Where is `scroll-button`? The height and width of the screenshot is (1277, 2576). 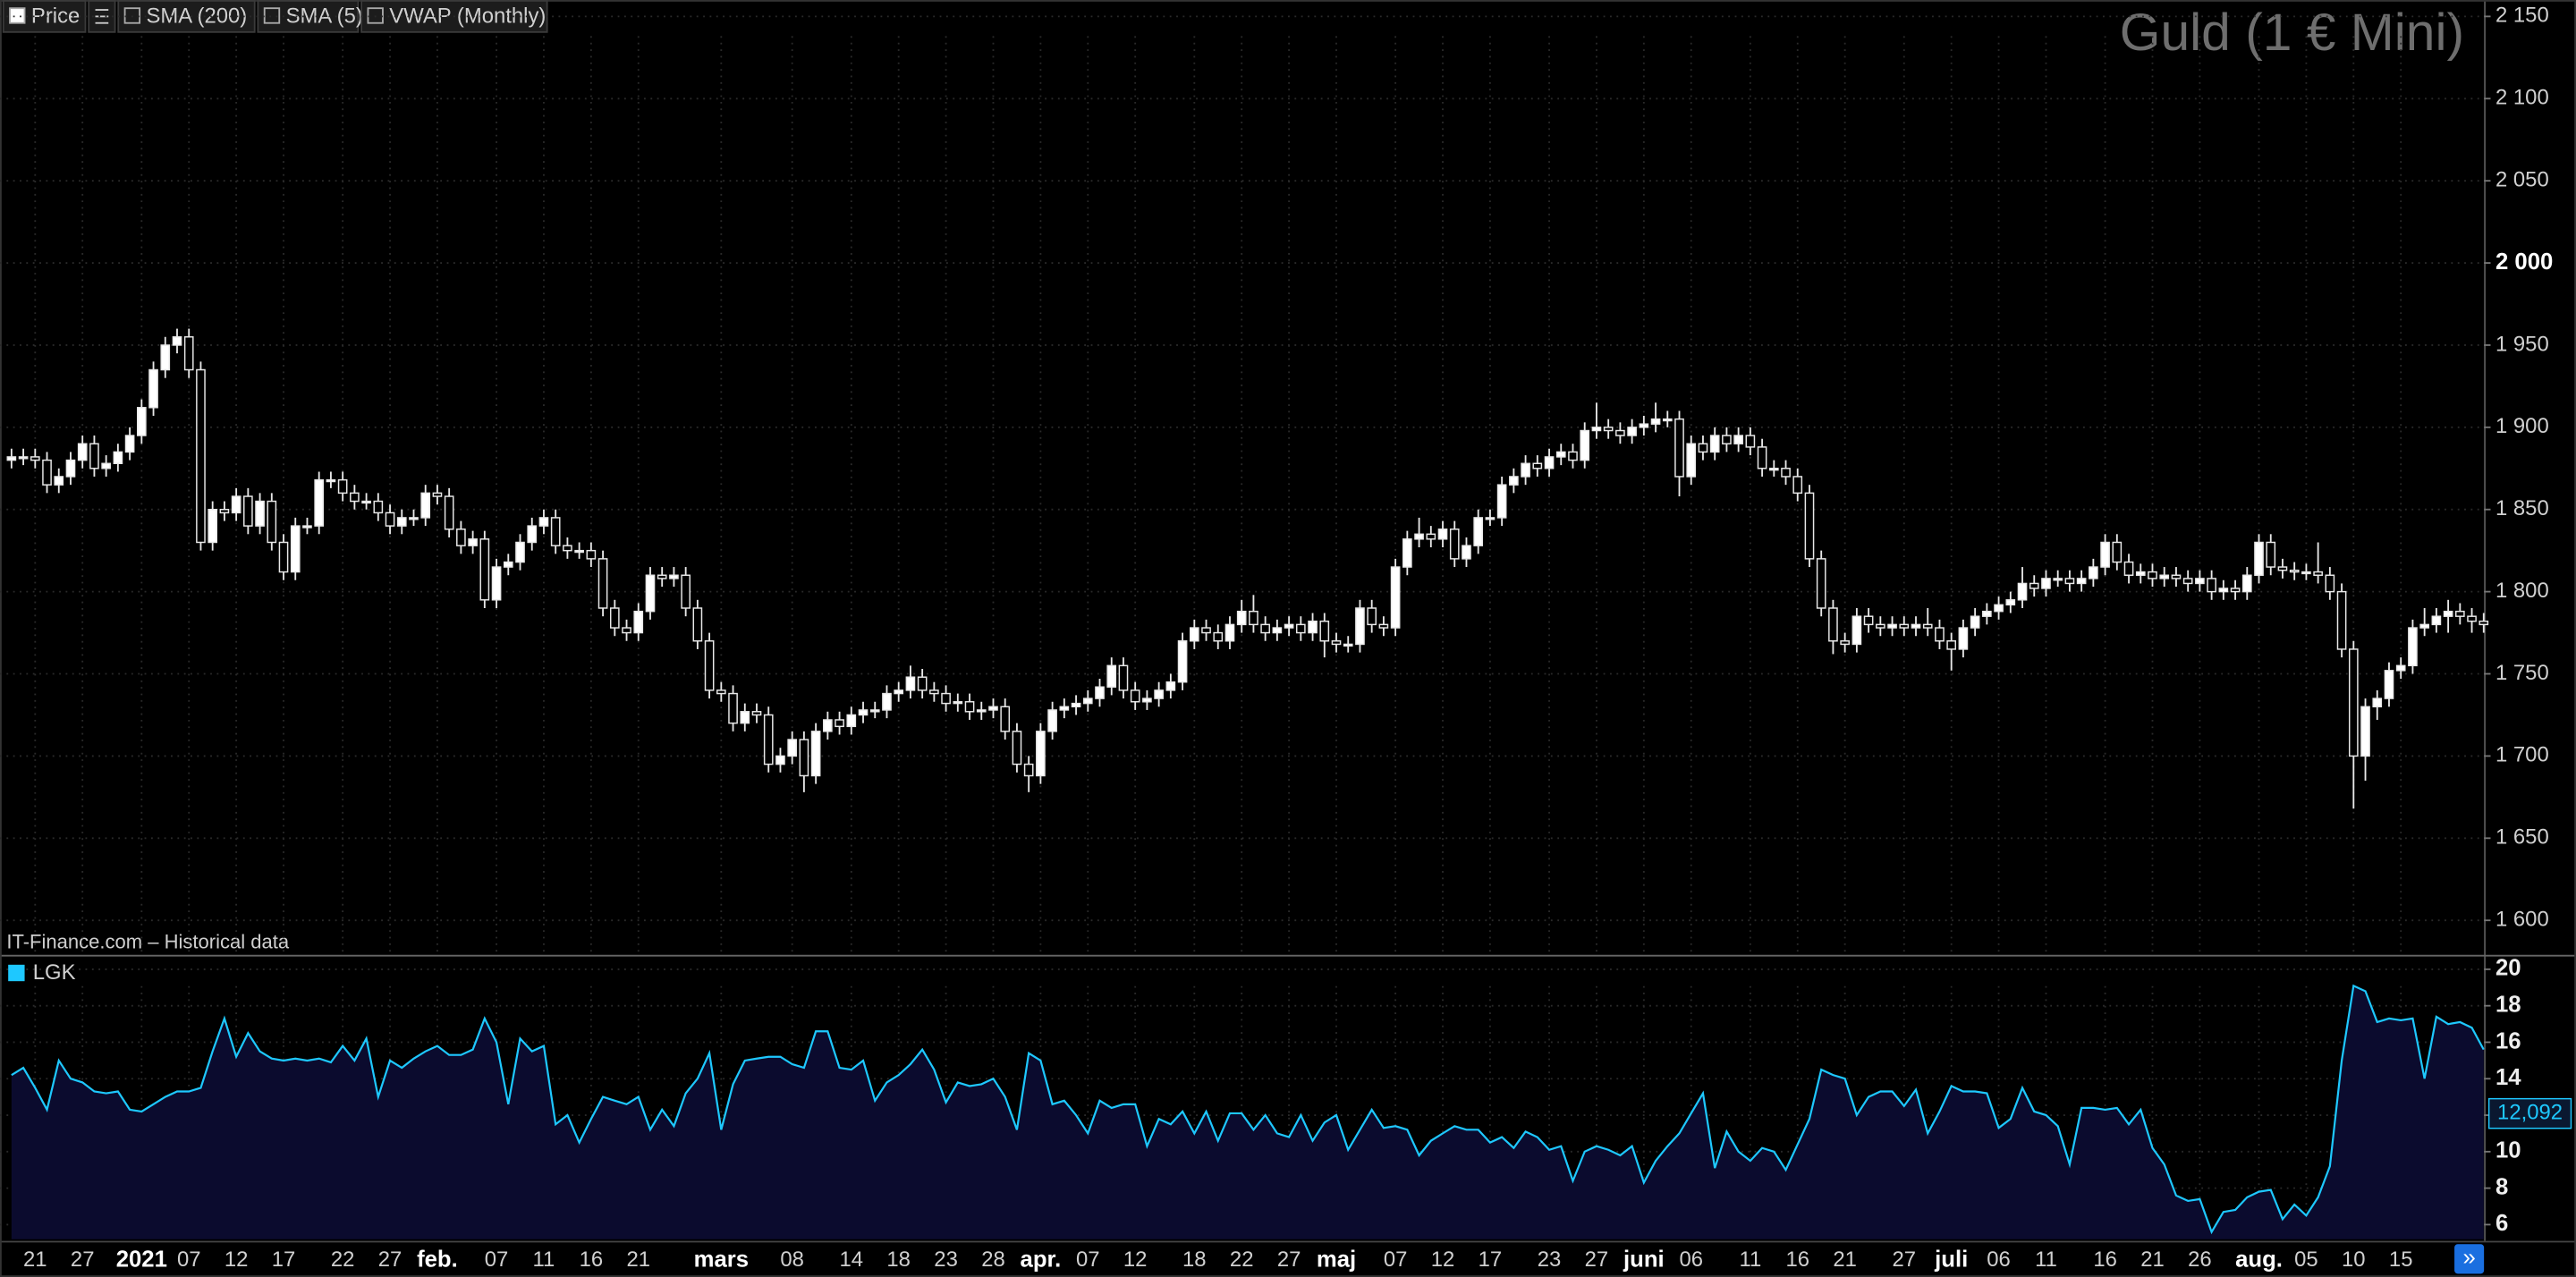
scroll-button is located at coordinates (2469, 1259).